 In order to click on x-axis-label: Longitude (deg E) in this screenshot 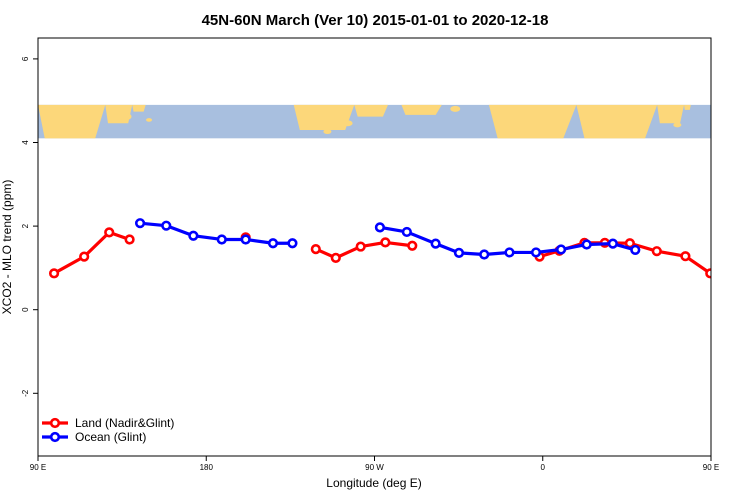, I will do `click(373, 483)`.